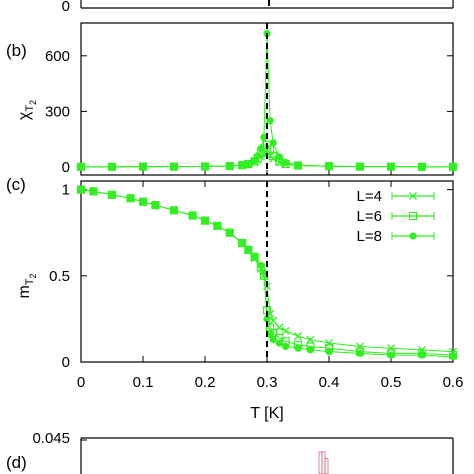 The width and height of the screenshot is (474, 474). What do you see at coordinates (329, 382) in the screenshot?
I see `panel-c-xtick-label: 0.4` at bounding box center [329, 382].